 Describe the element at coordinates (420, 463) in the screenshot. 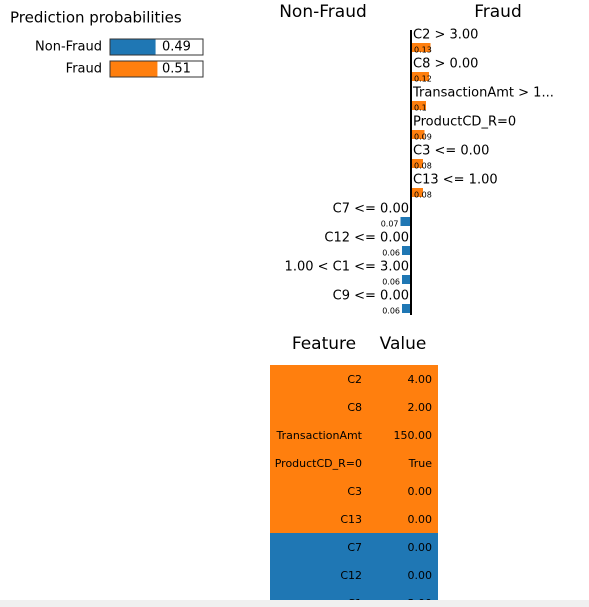

I see `table-value: True` at that location.